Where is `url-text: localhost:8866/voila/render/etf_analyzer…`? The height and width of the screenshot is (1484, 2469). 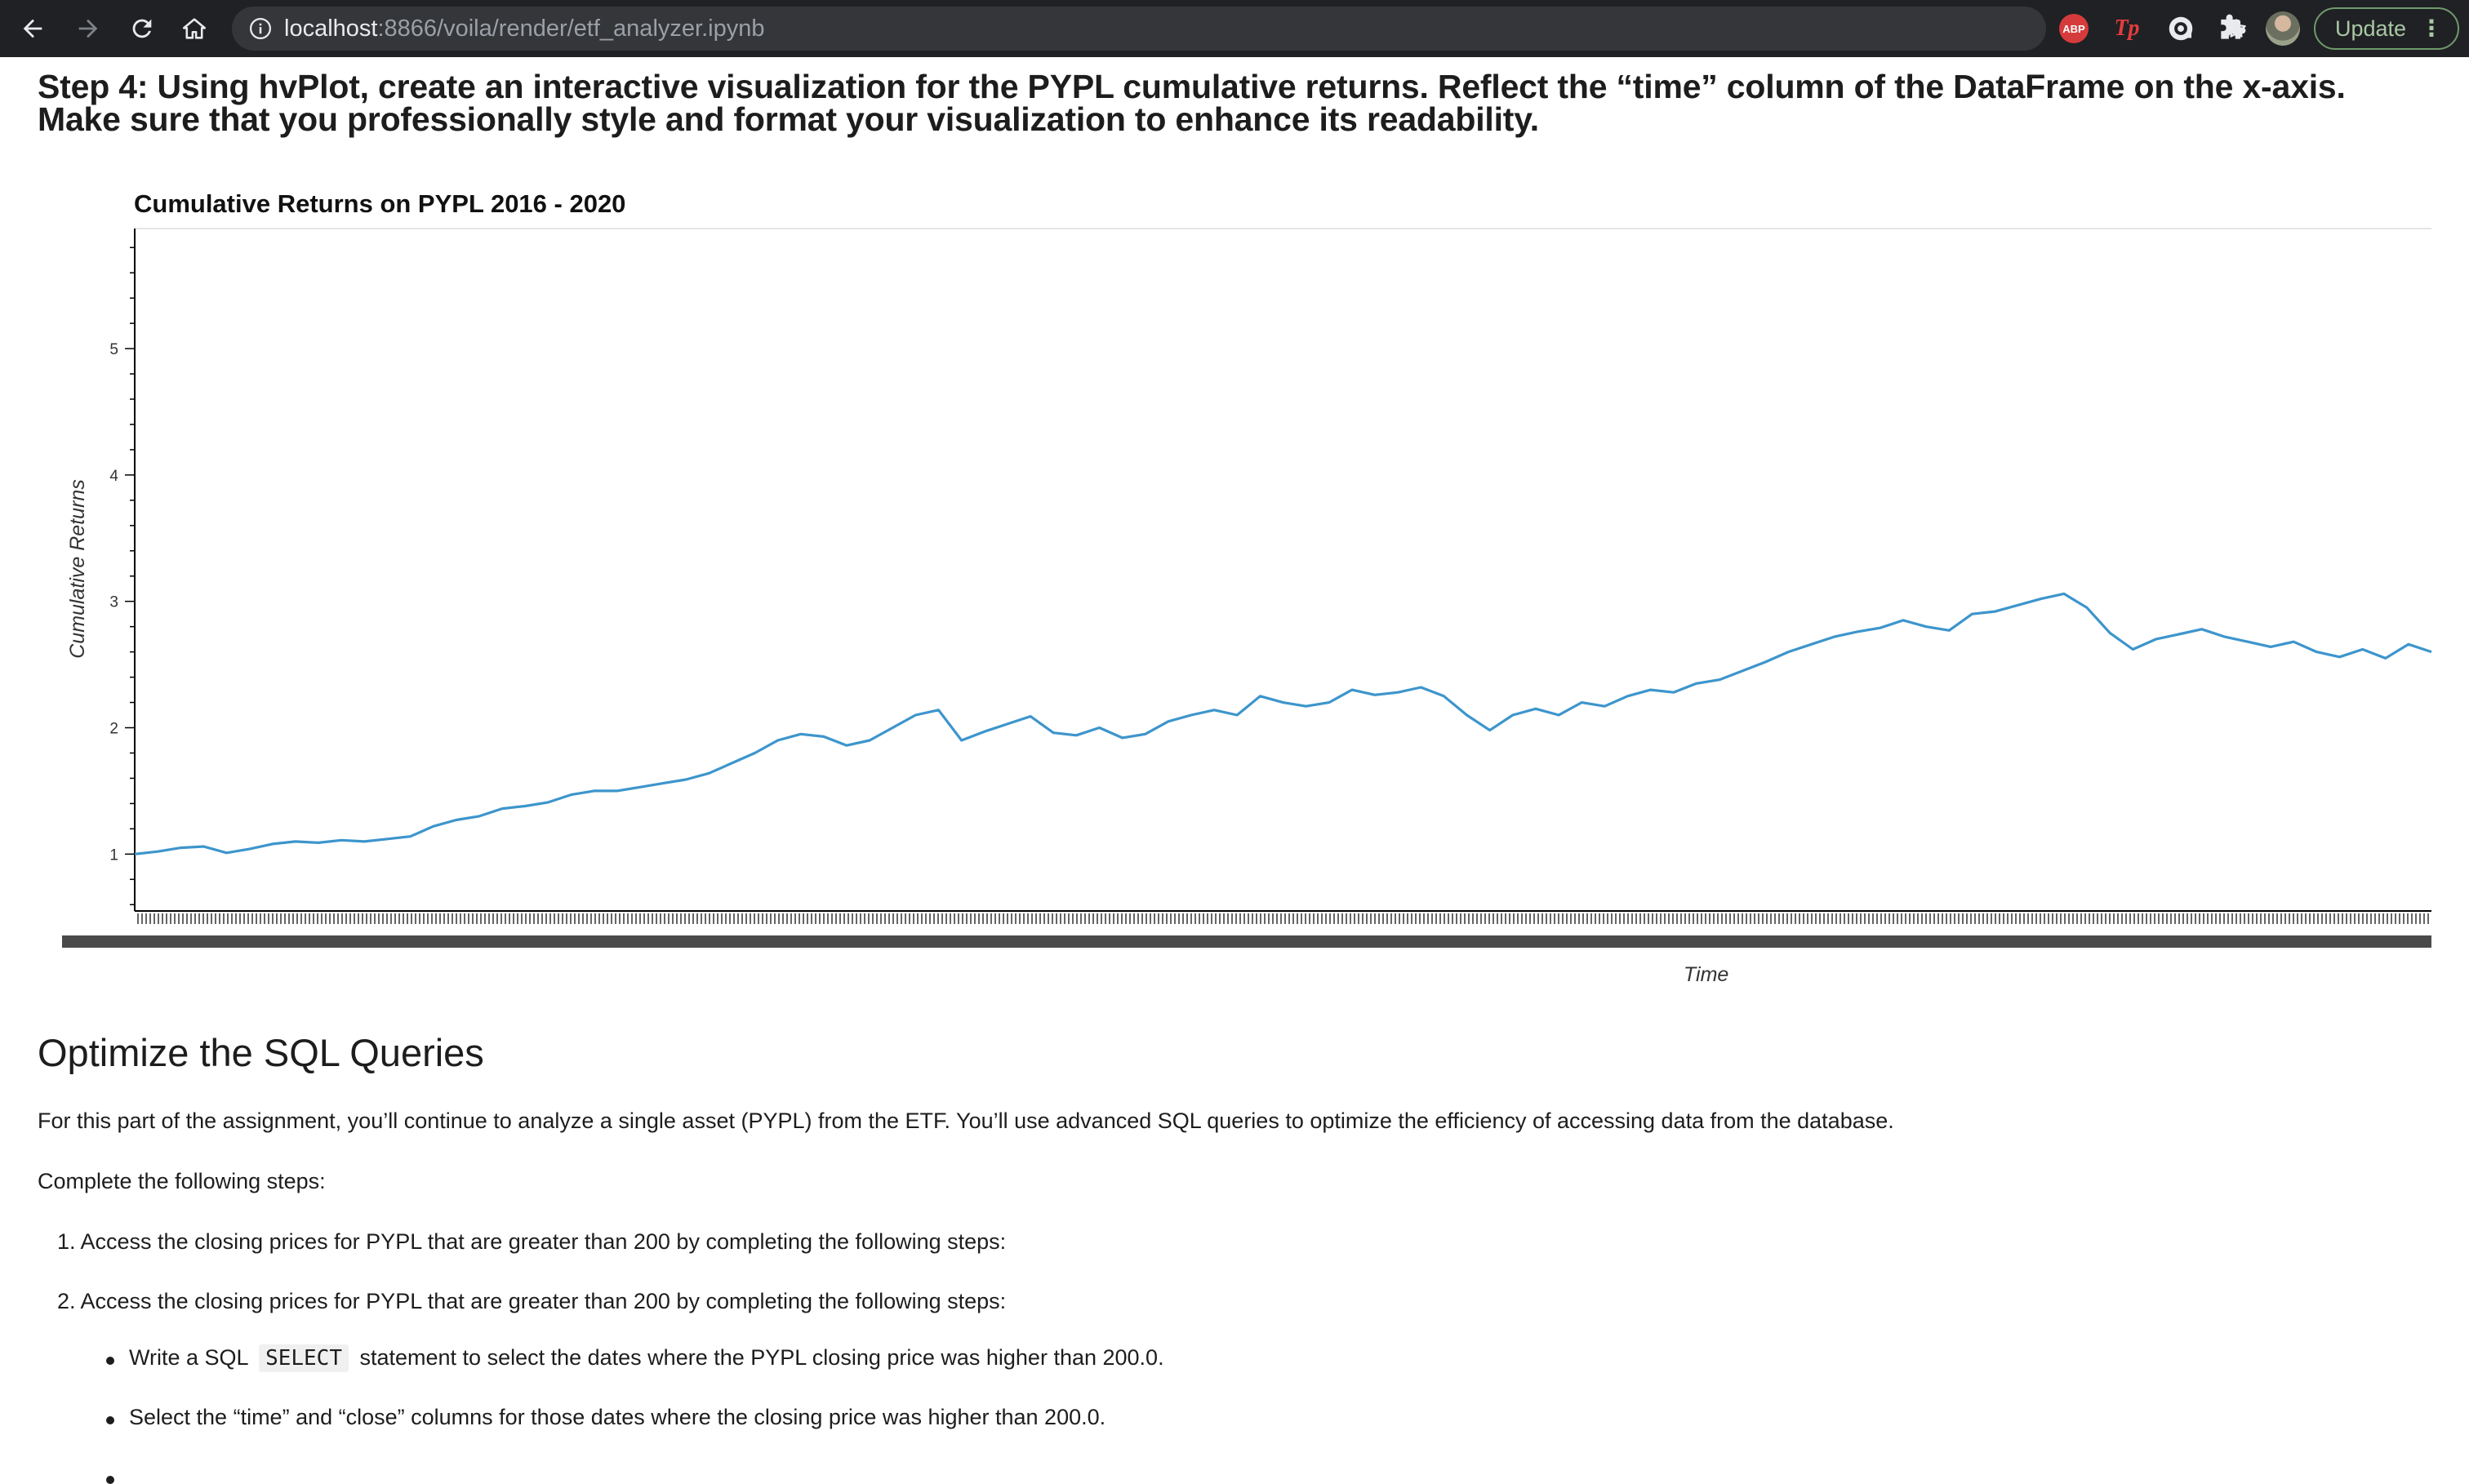
url-text: localhost:8866/voila/render/etf_analyzer… is located at coordinates (524, 29).